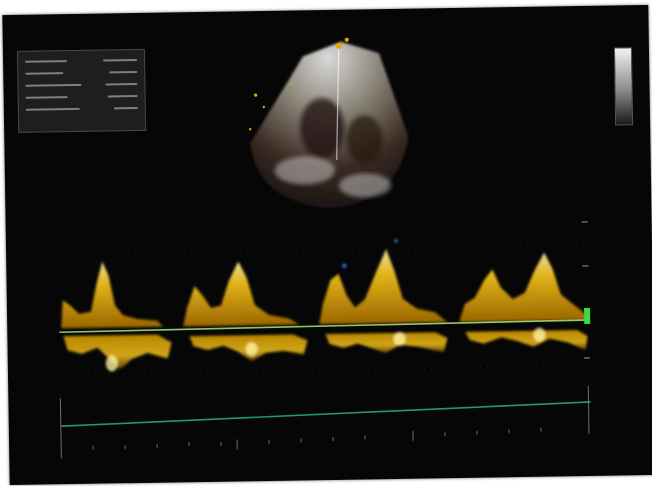 Image resolution: width=652 pixels, height=486 pixels. What do you see at coordinates (623, 86) in the screenshot?
I see `grayscale-bar-icon` at bounding box center [623, 86].